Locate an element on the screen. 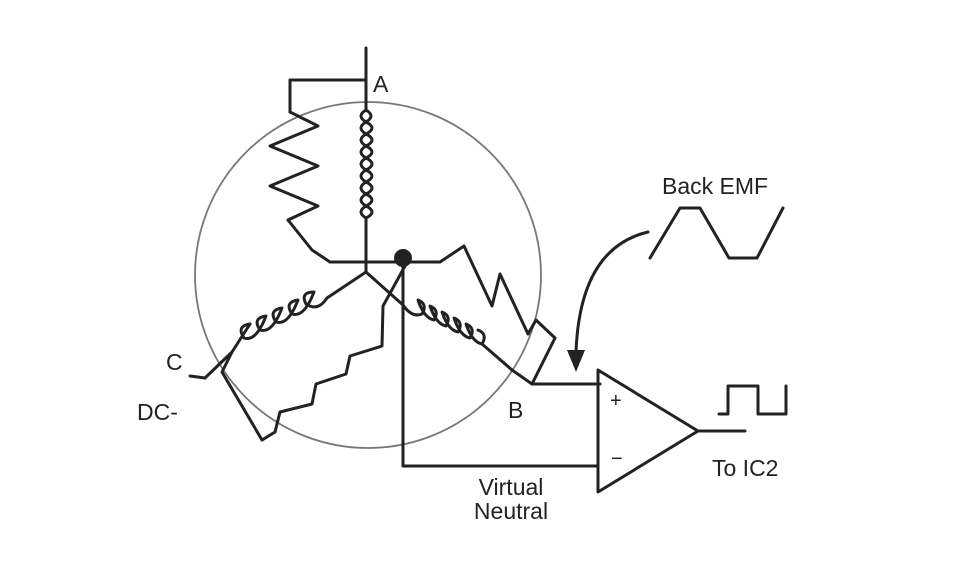 The height and width of the screenshot is (564, 956). virtual-line2: Neutral is located at coordinates (511, 511).